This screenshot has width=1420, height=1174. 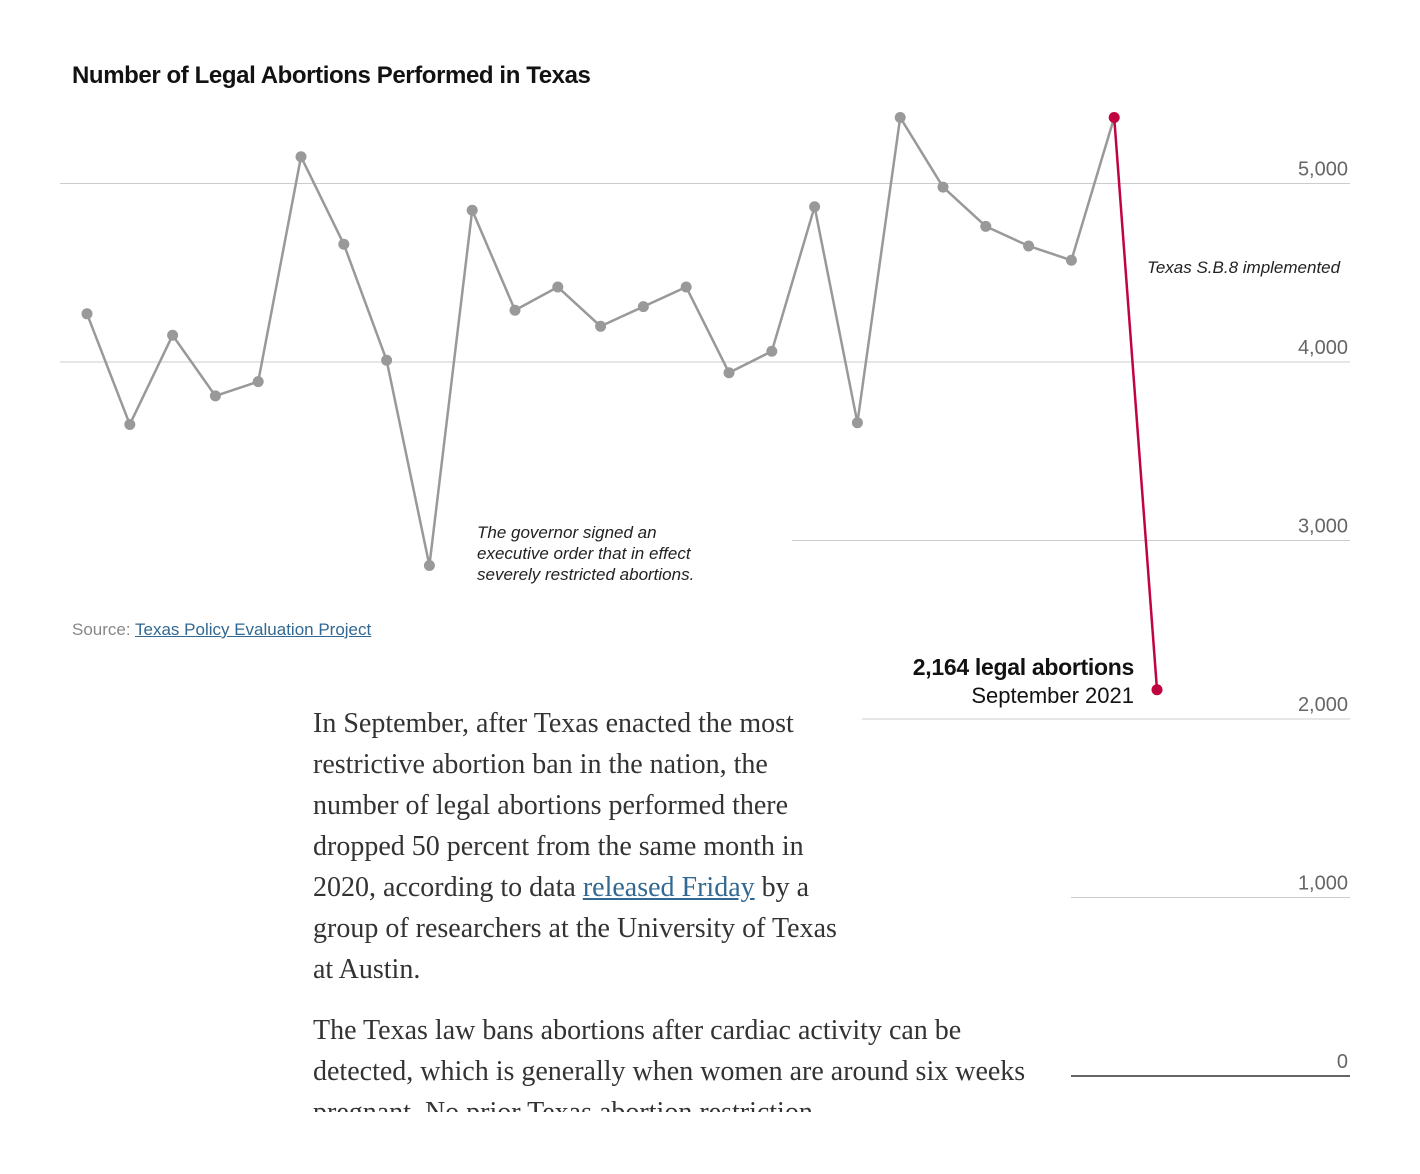 I want to click on y-tick-label: 5,000, so click(x=1323, y=170).